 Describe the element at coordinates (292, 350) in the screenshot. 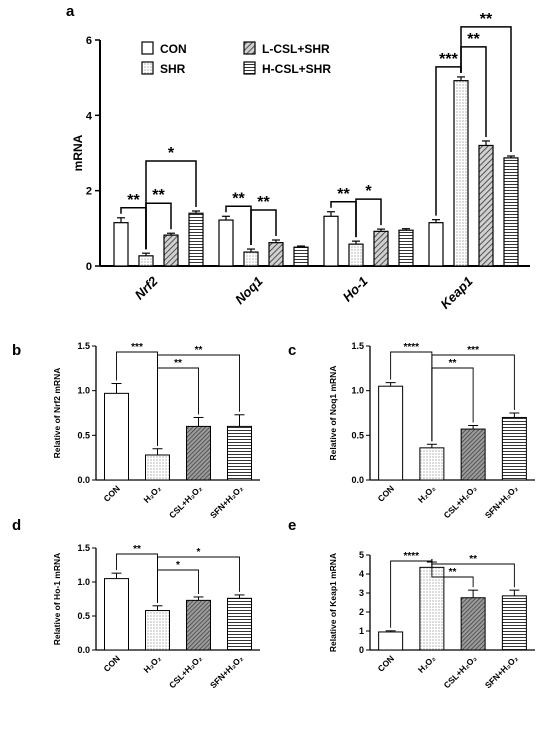

I see `svg-text: c` at that location.